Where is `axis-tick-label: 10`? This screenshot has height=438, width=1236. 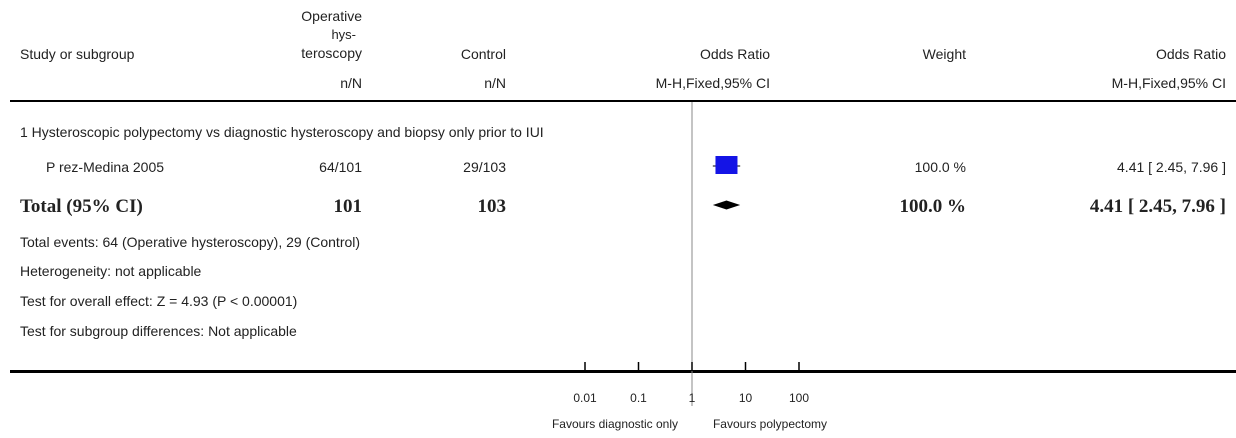
axis-tick-label: 10 is located at coordinates (746, 398).